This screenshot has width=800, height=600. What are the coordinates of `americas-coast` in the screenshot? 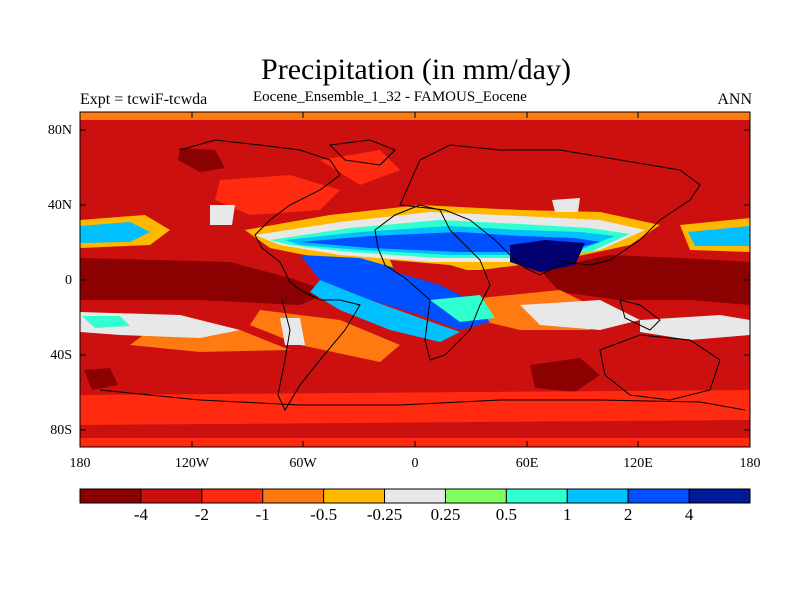 It's located at (270, 275).